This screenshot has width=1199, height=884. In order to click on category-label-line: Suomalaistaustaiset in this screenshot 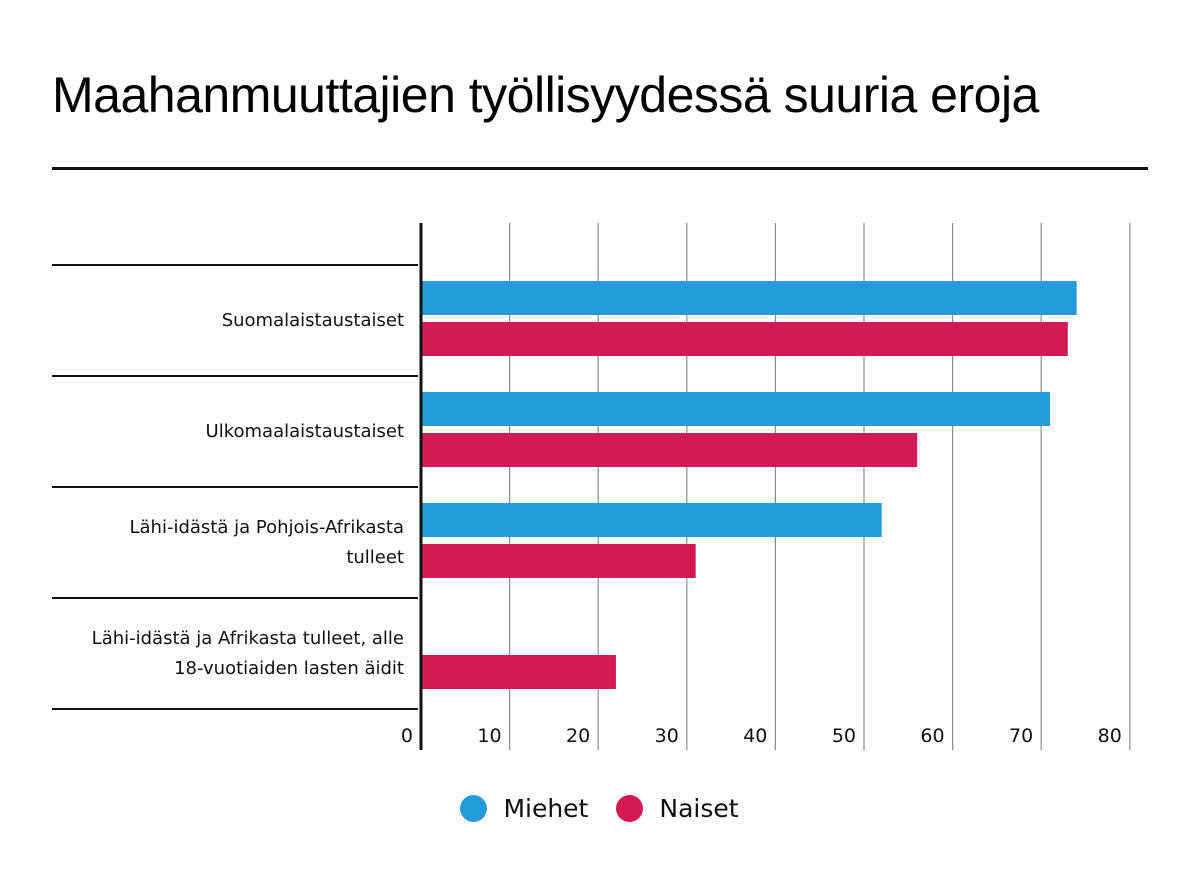, I will do `click(312, 320)`.